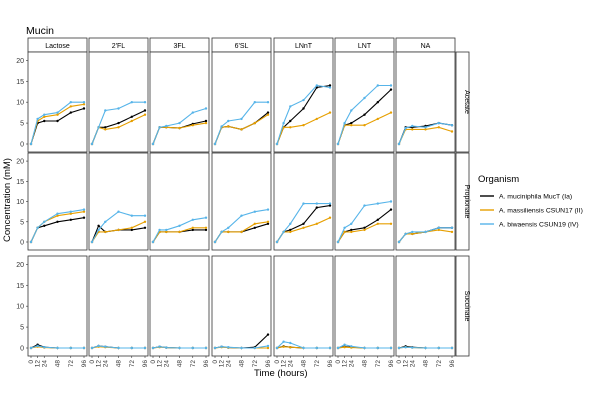  I want to click on x-tick-label-na-12: 12, so click(406, 364).